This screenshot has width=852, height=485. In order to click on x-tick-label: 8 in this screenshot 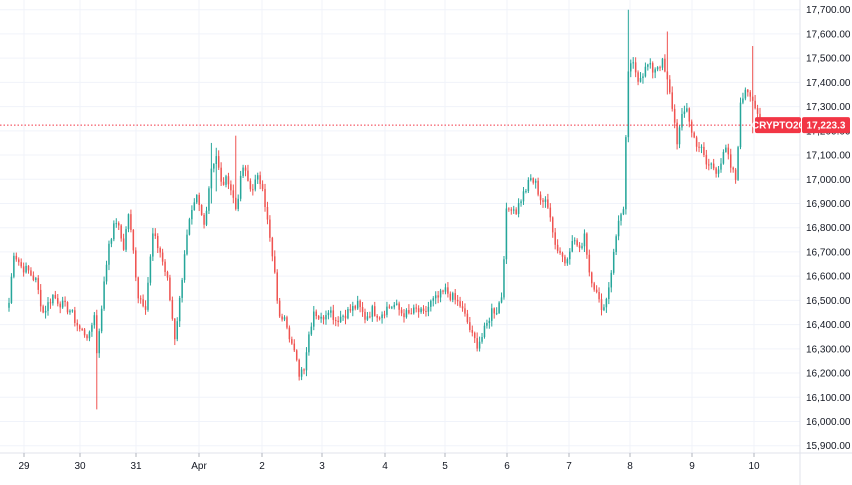, I will do `click(630, 466)`.